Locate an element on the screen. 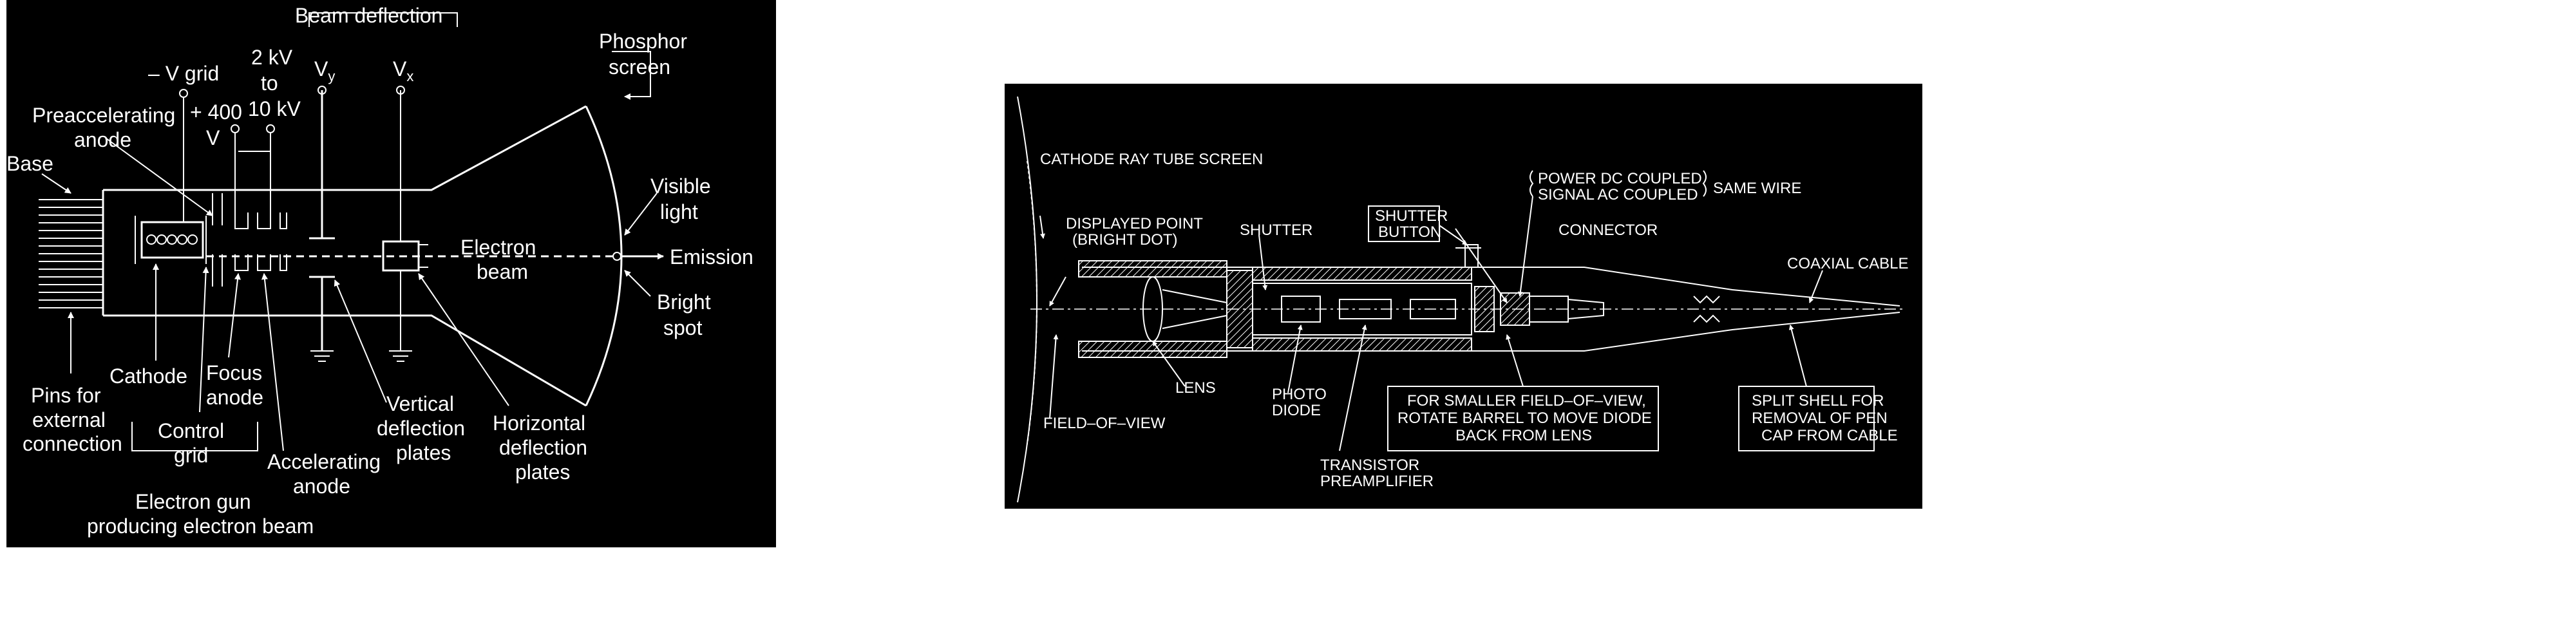 Image resolution: width=2576 pixels, height=642 pixels. label-vx: Vx is located at coordinates (403, 70).